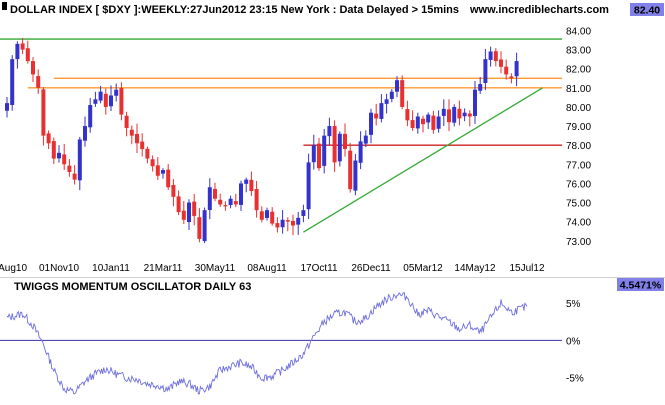  Describe the element at coordinates (371, 268) in the screenshot. I see `x-tick-label: 26Dec11` at that location.